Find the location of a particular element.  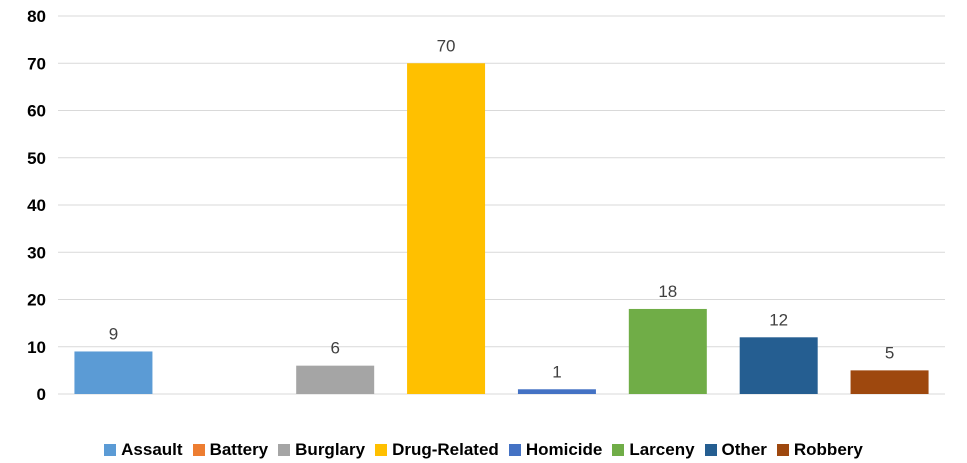

y-tick-label: 50 is located at coordinates (36, 158).